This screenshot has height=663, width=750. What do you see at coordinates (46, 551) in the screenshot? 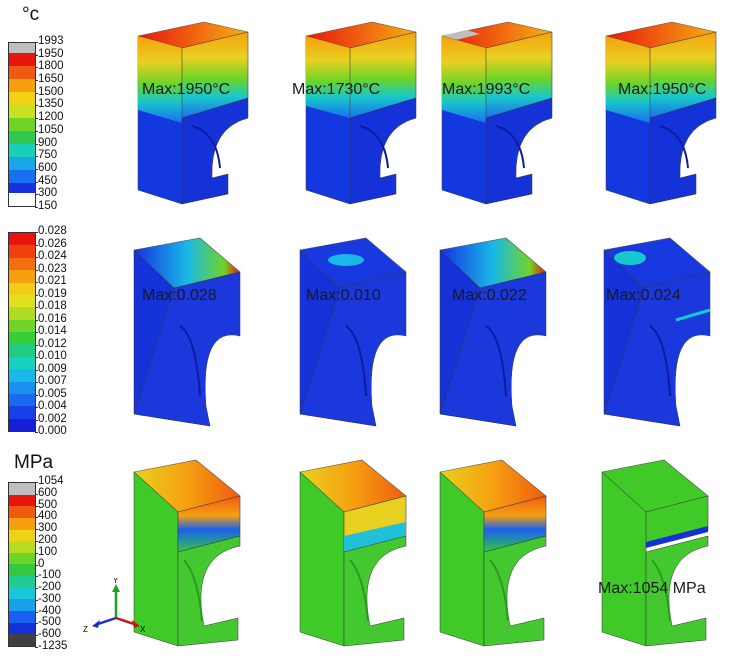
I see `legend-tick: 100` at bounding box center [46, 551].